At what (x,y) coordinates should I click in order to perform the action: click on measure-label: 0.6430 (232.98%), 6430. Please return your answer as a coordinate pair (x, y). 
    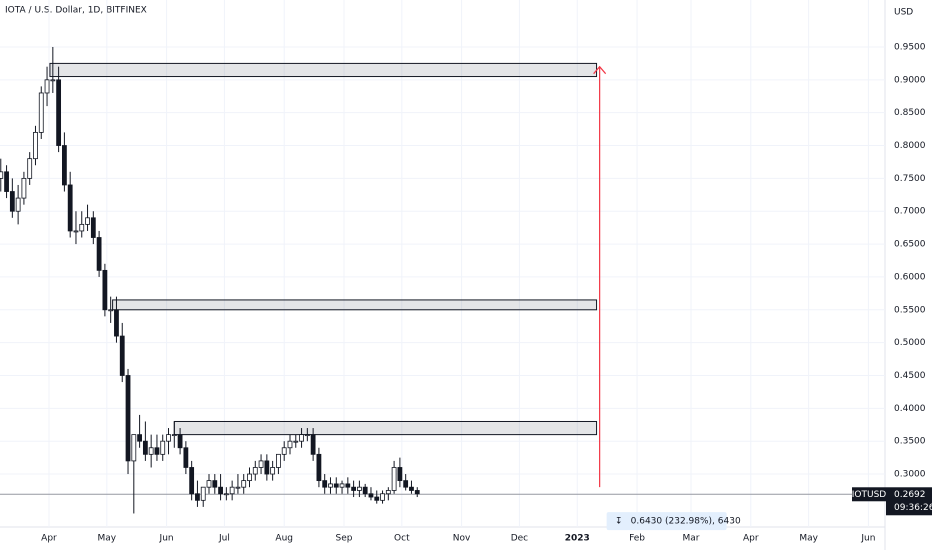
    Looking at the image, I should click on (686, 522).